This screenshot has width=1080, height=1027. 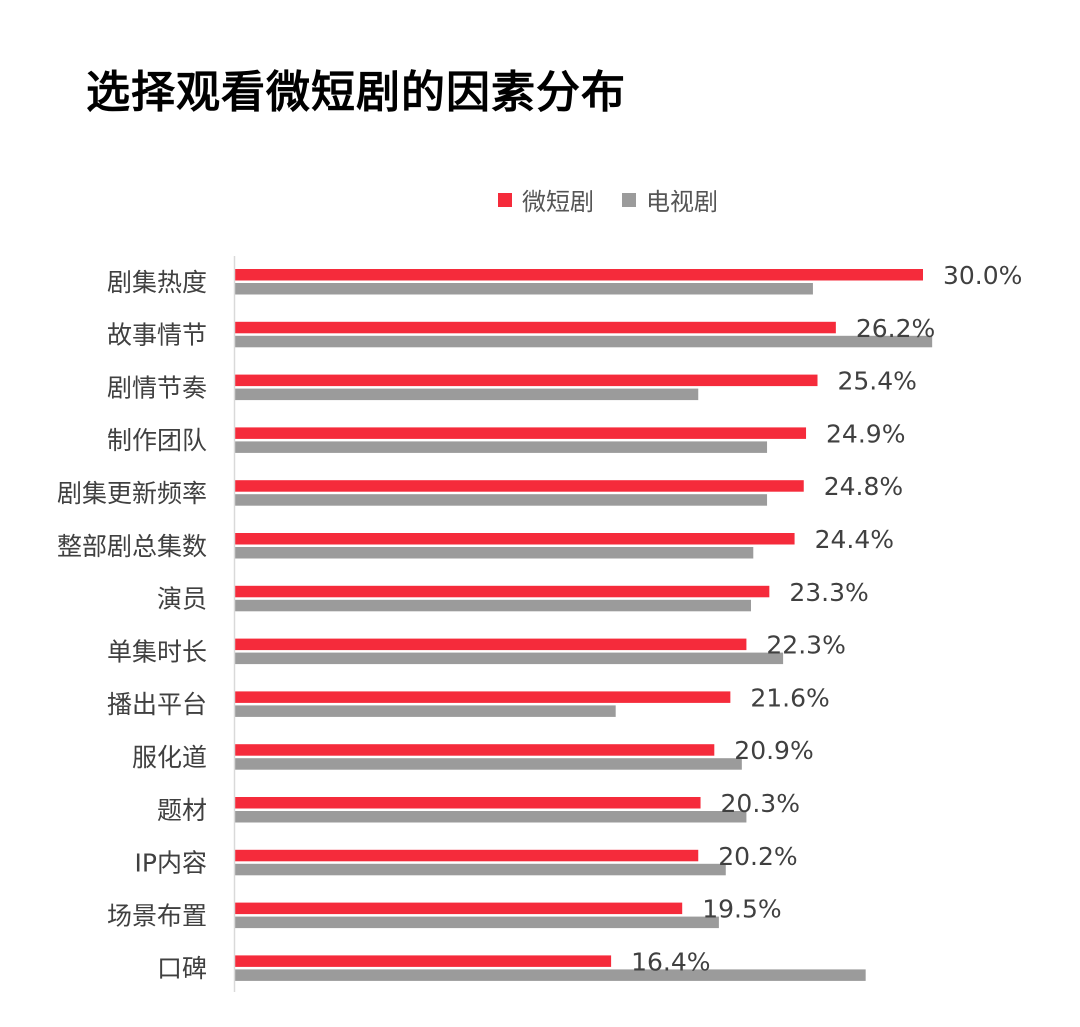 I want to click on category-label: 剧集热度, so click(x=157, y=282).